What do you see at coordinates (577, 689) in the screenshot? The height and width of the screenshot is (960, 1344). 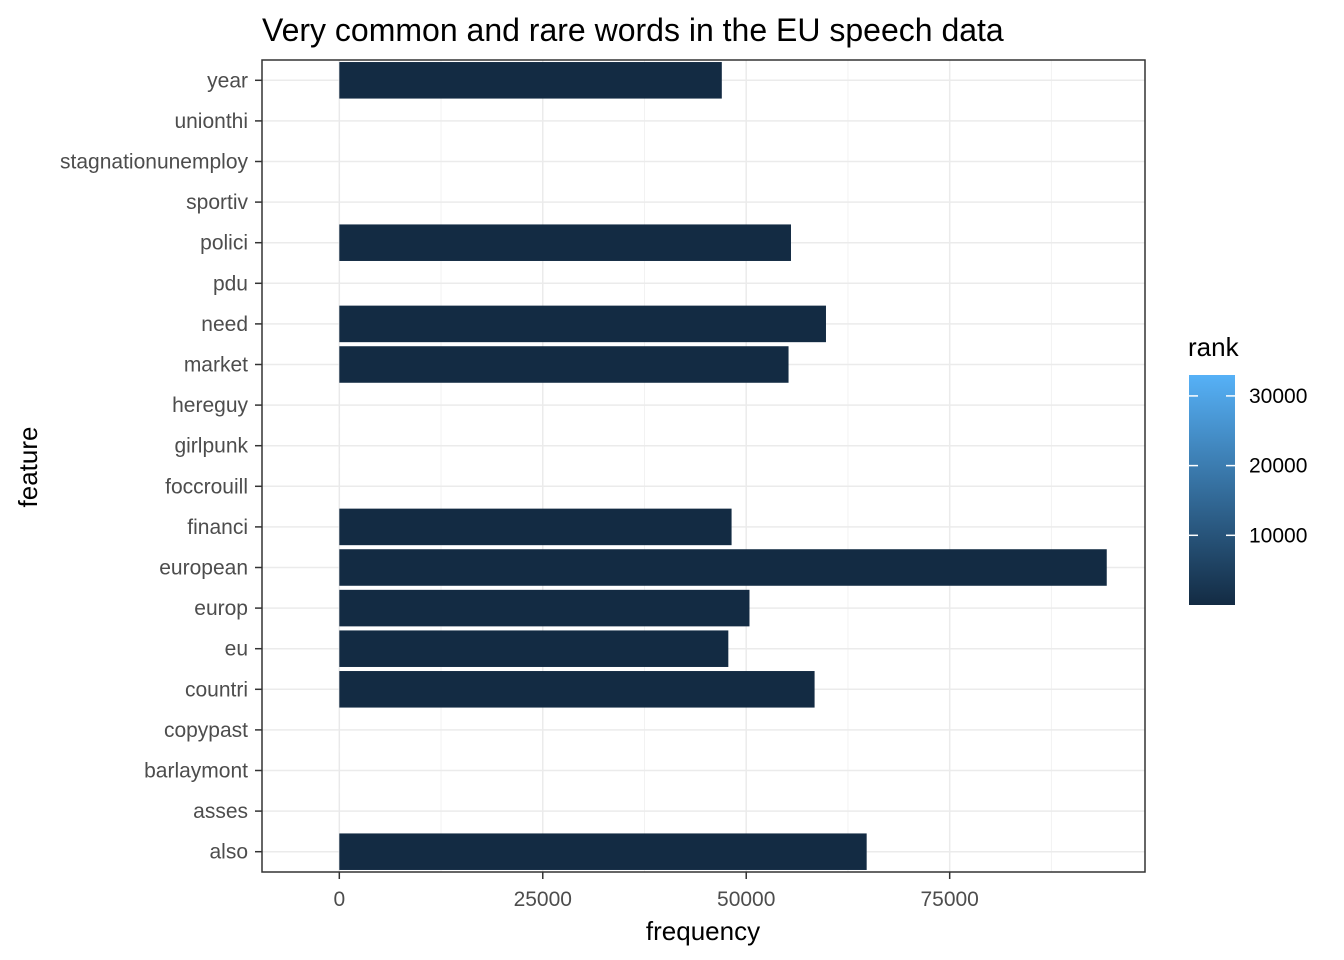 I see `bar-countri` at bounding box center [577, 689].